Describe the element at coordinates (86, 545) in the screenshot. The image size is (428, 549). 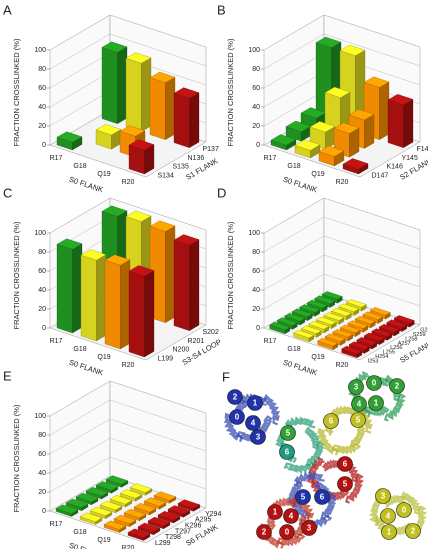
I see `x-axis-title: S0 FLANK` at that location.